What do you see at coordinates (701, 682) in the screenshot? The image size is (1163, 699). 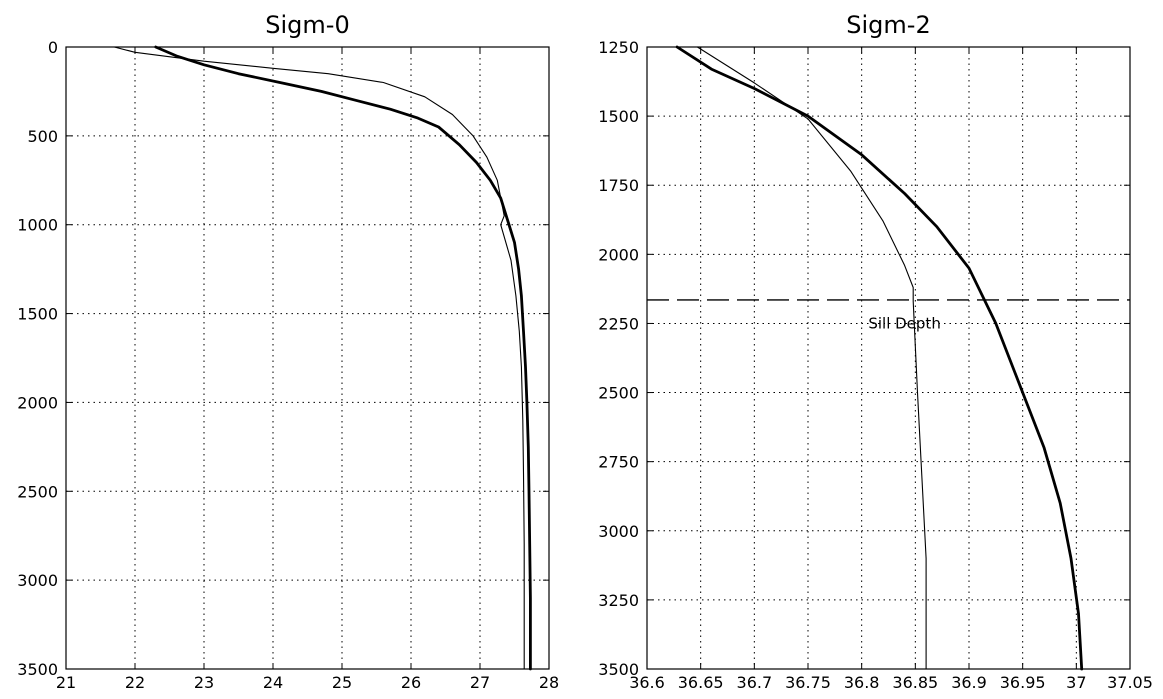 I see `x-tick-label: 36.65` at bounding box center [701, 682].